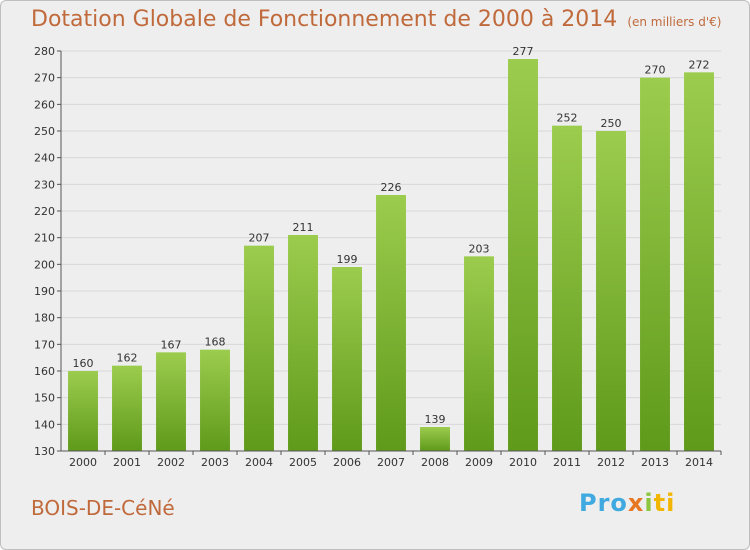  I want to click on y-tick-label: 230, so click(44, 184).